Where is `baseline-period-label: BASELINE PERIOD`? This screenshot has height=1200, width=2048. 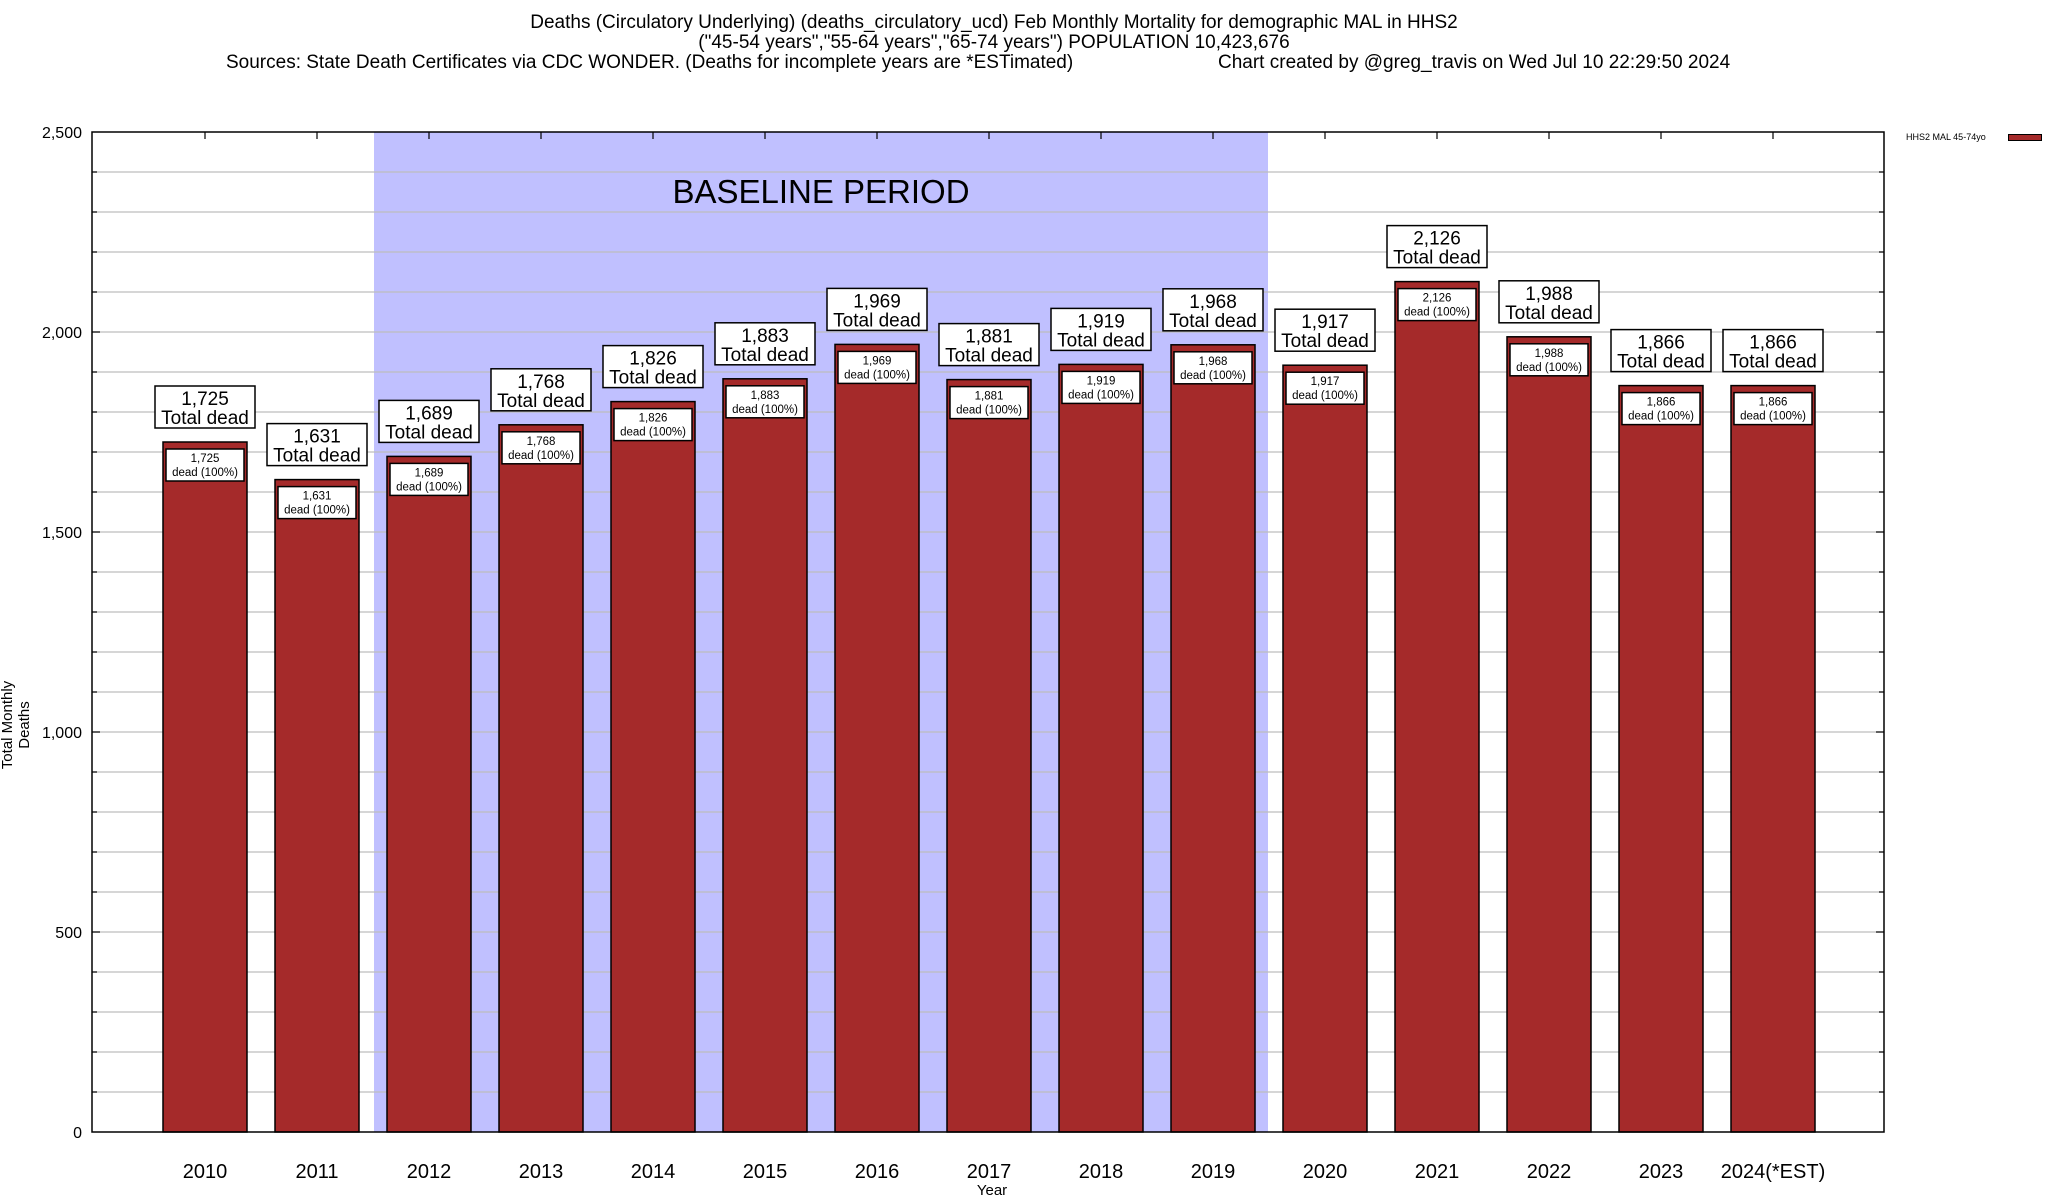 baseline-period-label: BASELINE PERIOD is located at coordinates (820, 191).